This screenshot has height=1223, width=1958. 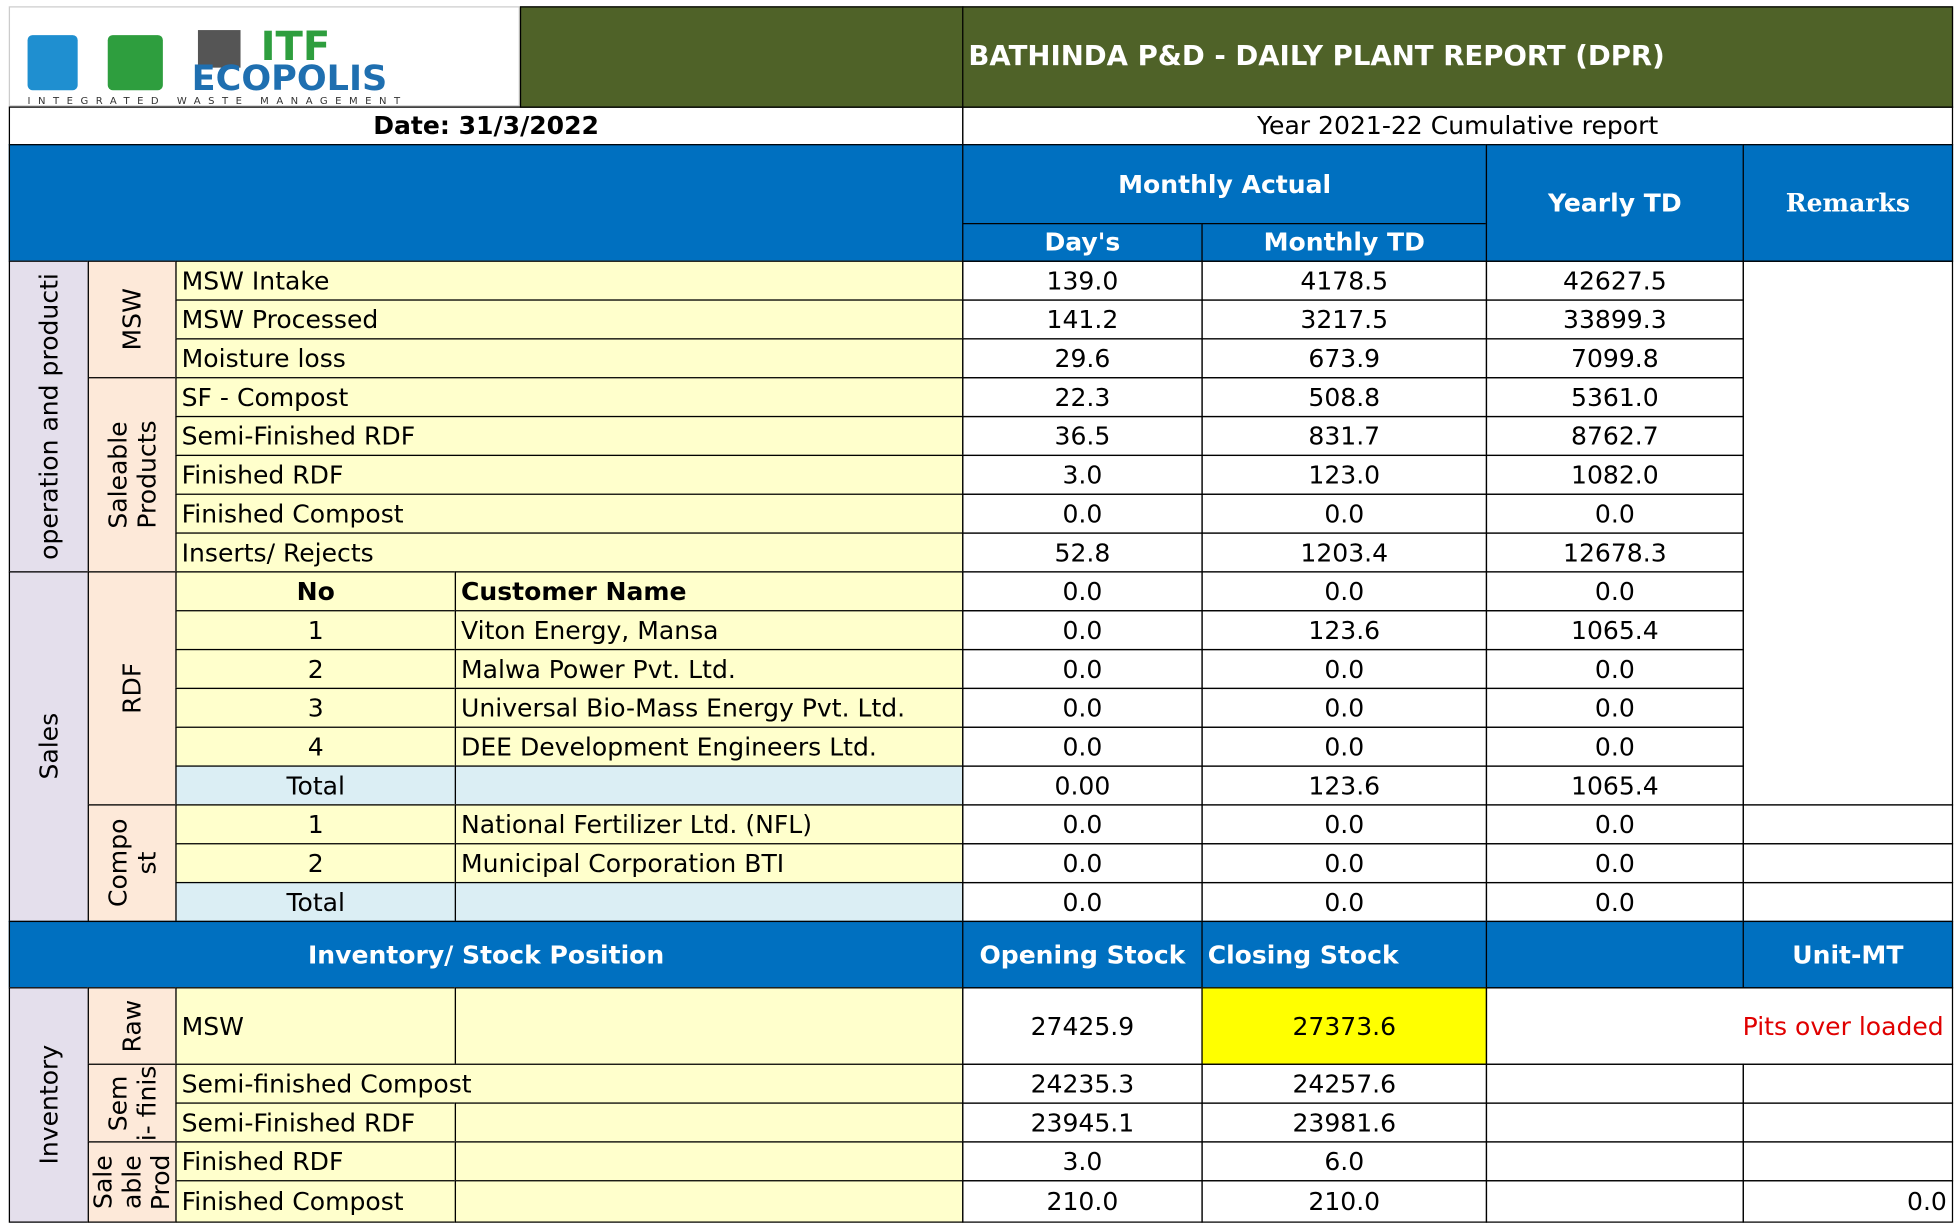 I want to click on subgroup-label: Sale able Prod, so click(x=132, y=1182).